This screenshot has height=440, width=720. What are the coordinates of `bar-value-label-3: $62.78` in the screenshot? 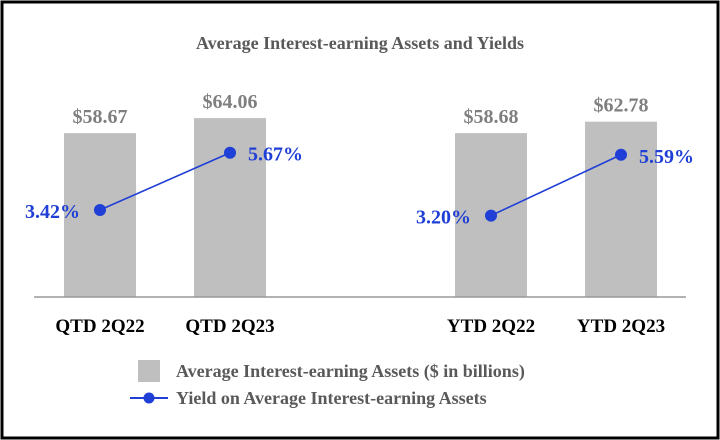 It's located at (621, 106).